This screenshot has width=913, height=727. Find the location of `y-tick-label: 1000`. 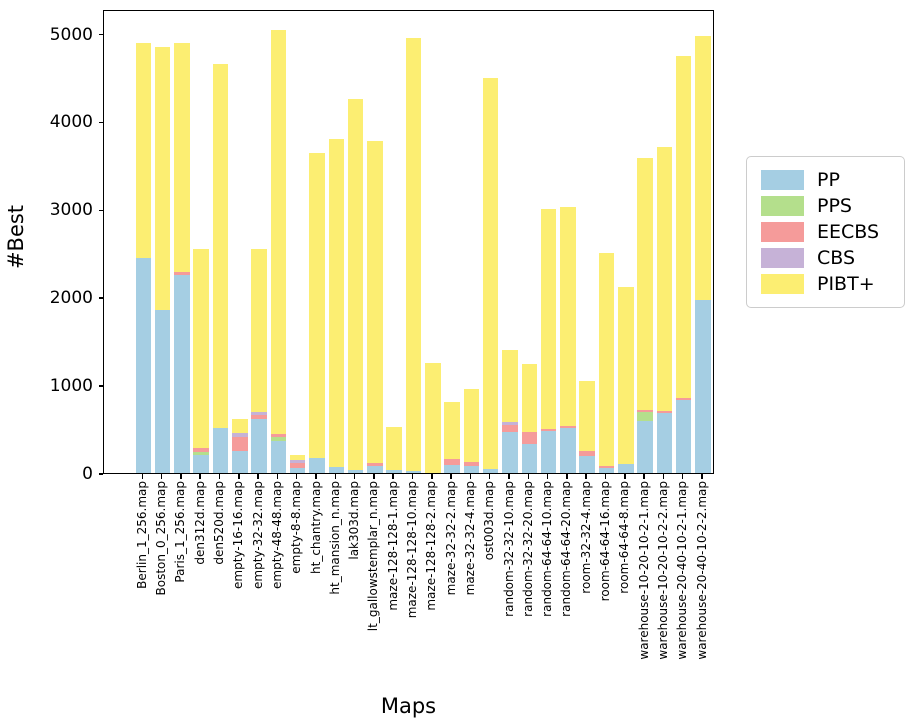

y-tick-label: 1000 is located at coordinates (71, 386).